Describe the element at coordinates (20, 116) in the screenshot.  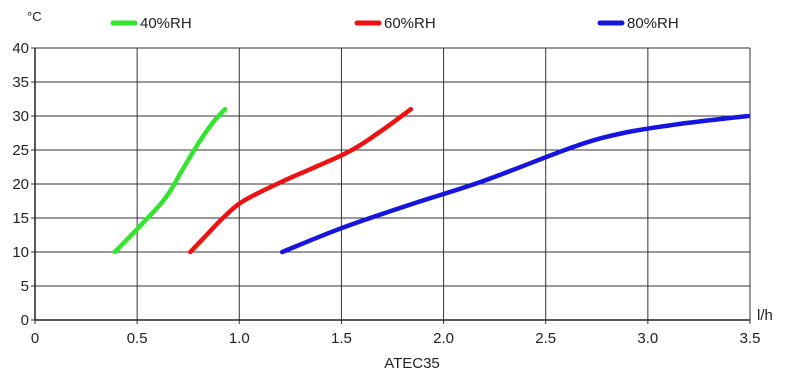
I see `y-tick-label: 30` at that location.